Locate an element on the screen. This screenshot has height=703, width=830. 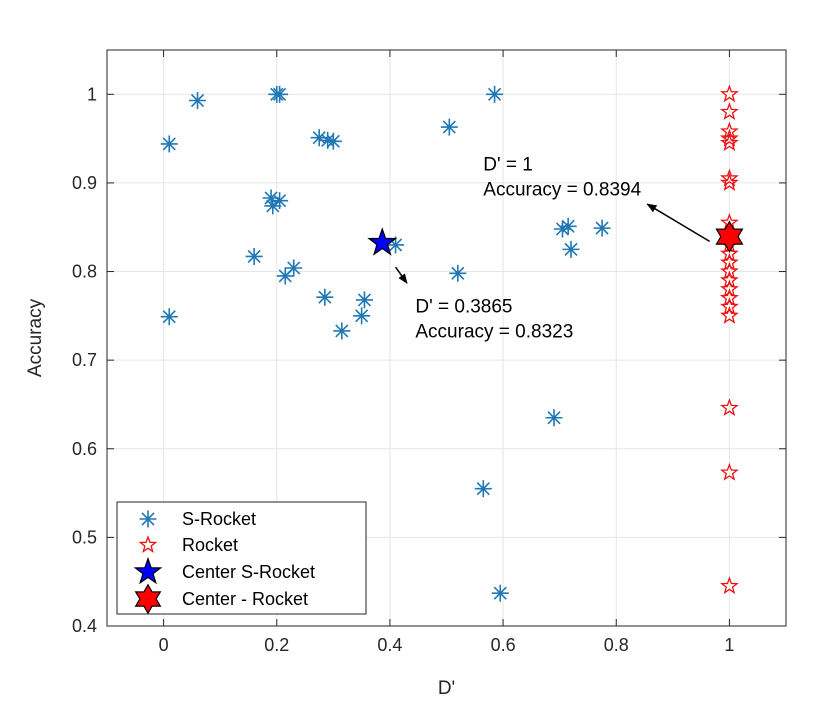
annotation-2: D' = 0.3865 Accuracy = 0.8323 is located at coordinates (483, 304).